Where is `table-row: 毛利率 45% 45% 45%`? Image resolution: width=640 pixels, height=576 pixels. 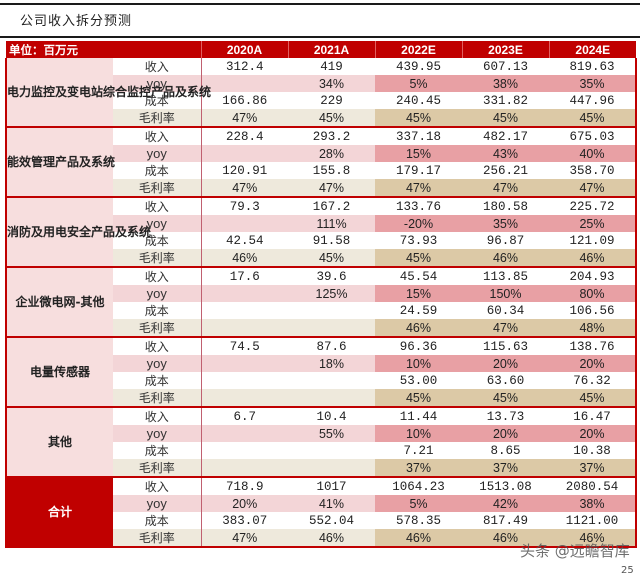
table-row: 毛利率 45% 45% 45% is located at coordinates (321, 398).